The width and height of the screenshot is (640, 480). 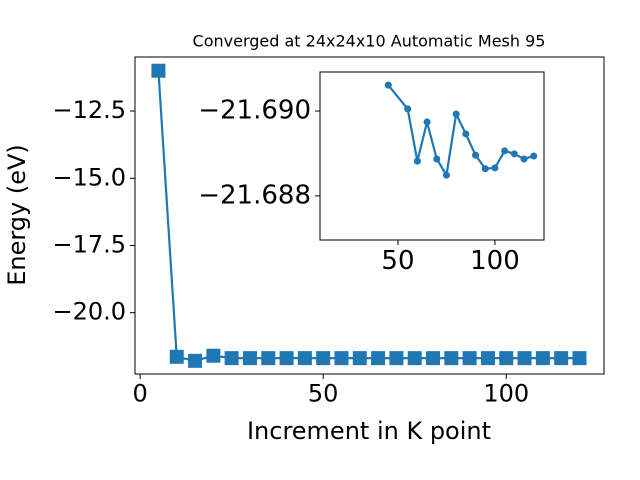 What do you see at coordinates (254, 195) in the screenshot?
I see `y-tick-label: −21.688` at bounding box center [254, 195].